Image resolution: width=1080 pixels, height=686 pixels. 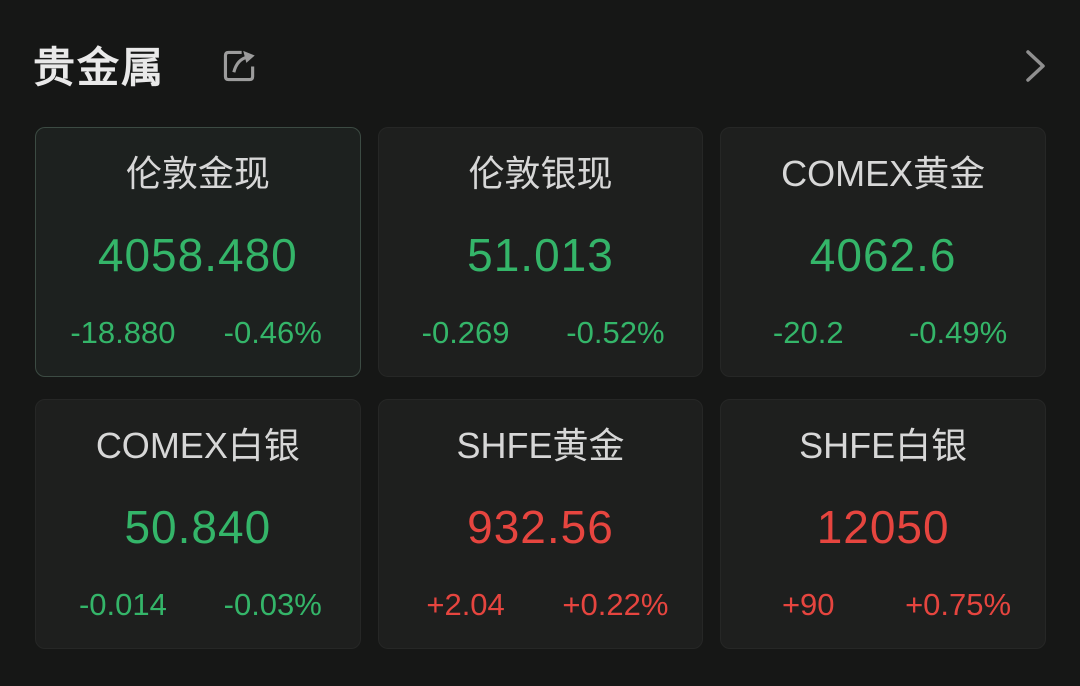 What do you see at coordinates (883, 527) in the screenshot?
I see `last-price: 12050` at bounding box center [883, 527].